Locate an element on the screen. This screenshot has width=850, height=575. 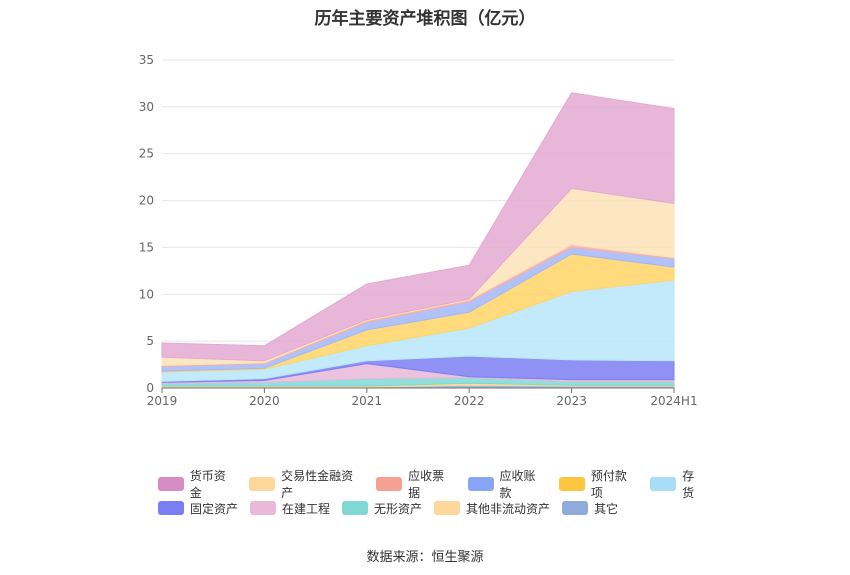
x-tick-label: 2023 is located at coordinates (571, 401).